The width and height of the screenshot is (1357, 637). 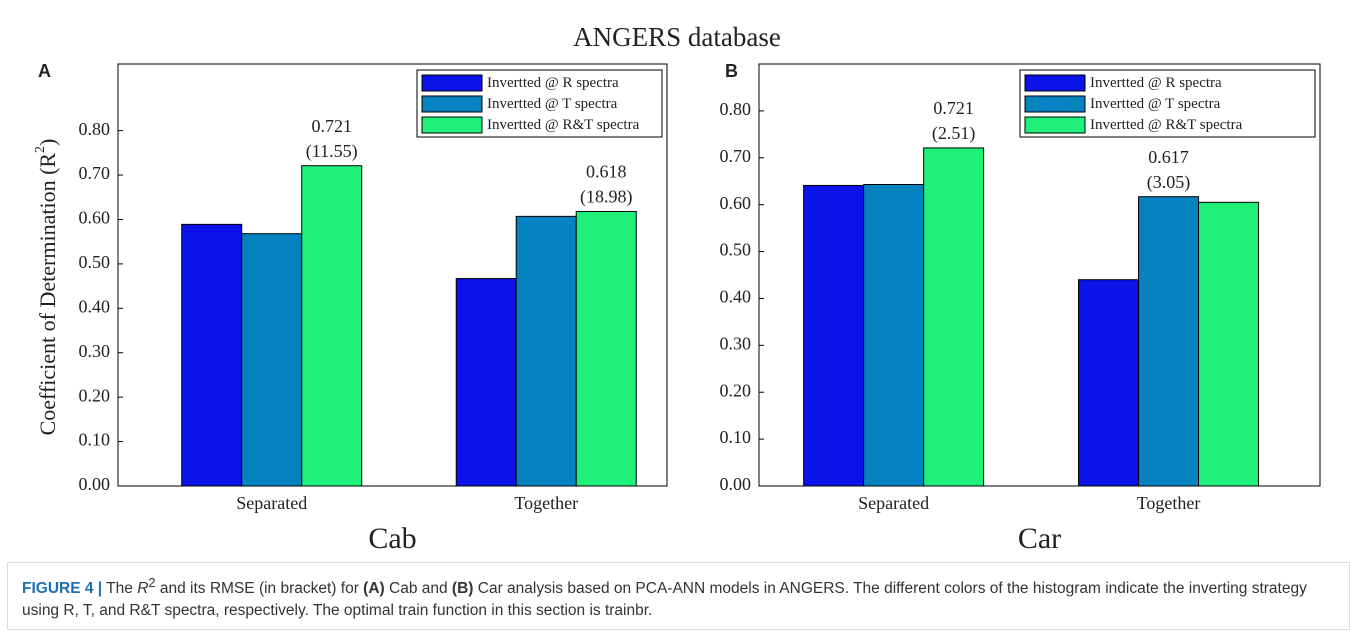 I want to click on caption-label: FIGURE 4 |, so click(x=62, y=589).